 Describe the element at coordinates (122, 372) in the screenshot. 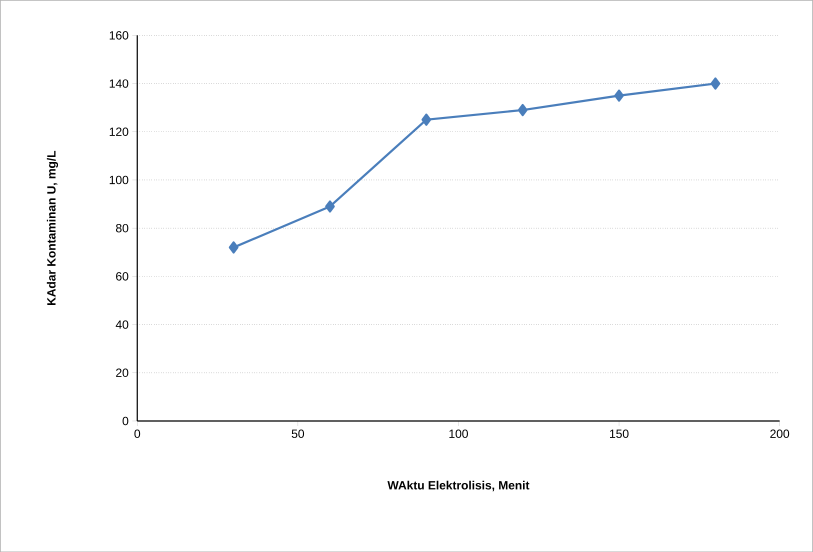

I see `y-tick-label: 20` at that location.